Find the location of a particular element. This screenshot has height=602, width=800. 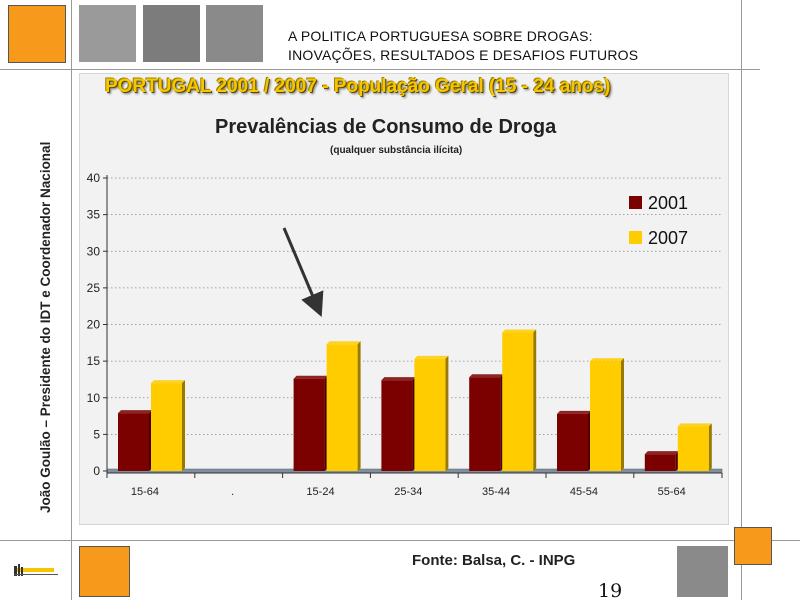

left-divider is located at coordinates (71, 300).